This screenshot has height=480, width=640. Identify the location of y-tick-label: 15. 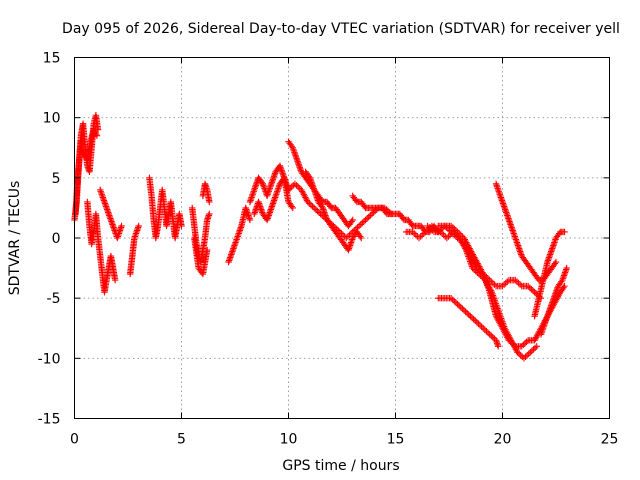
(52, 59).